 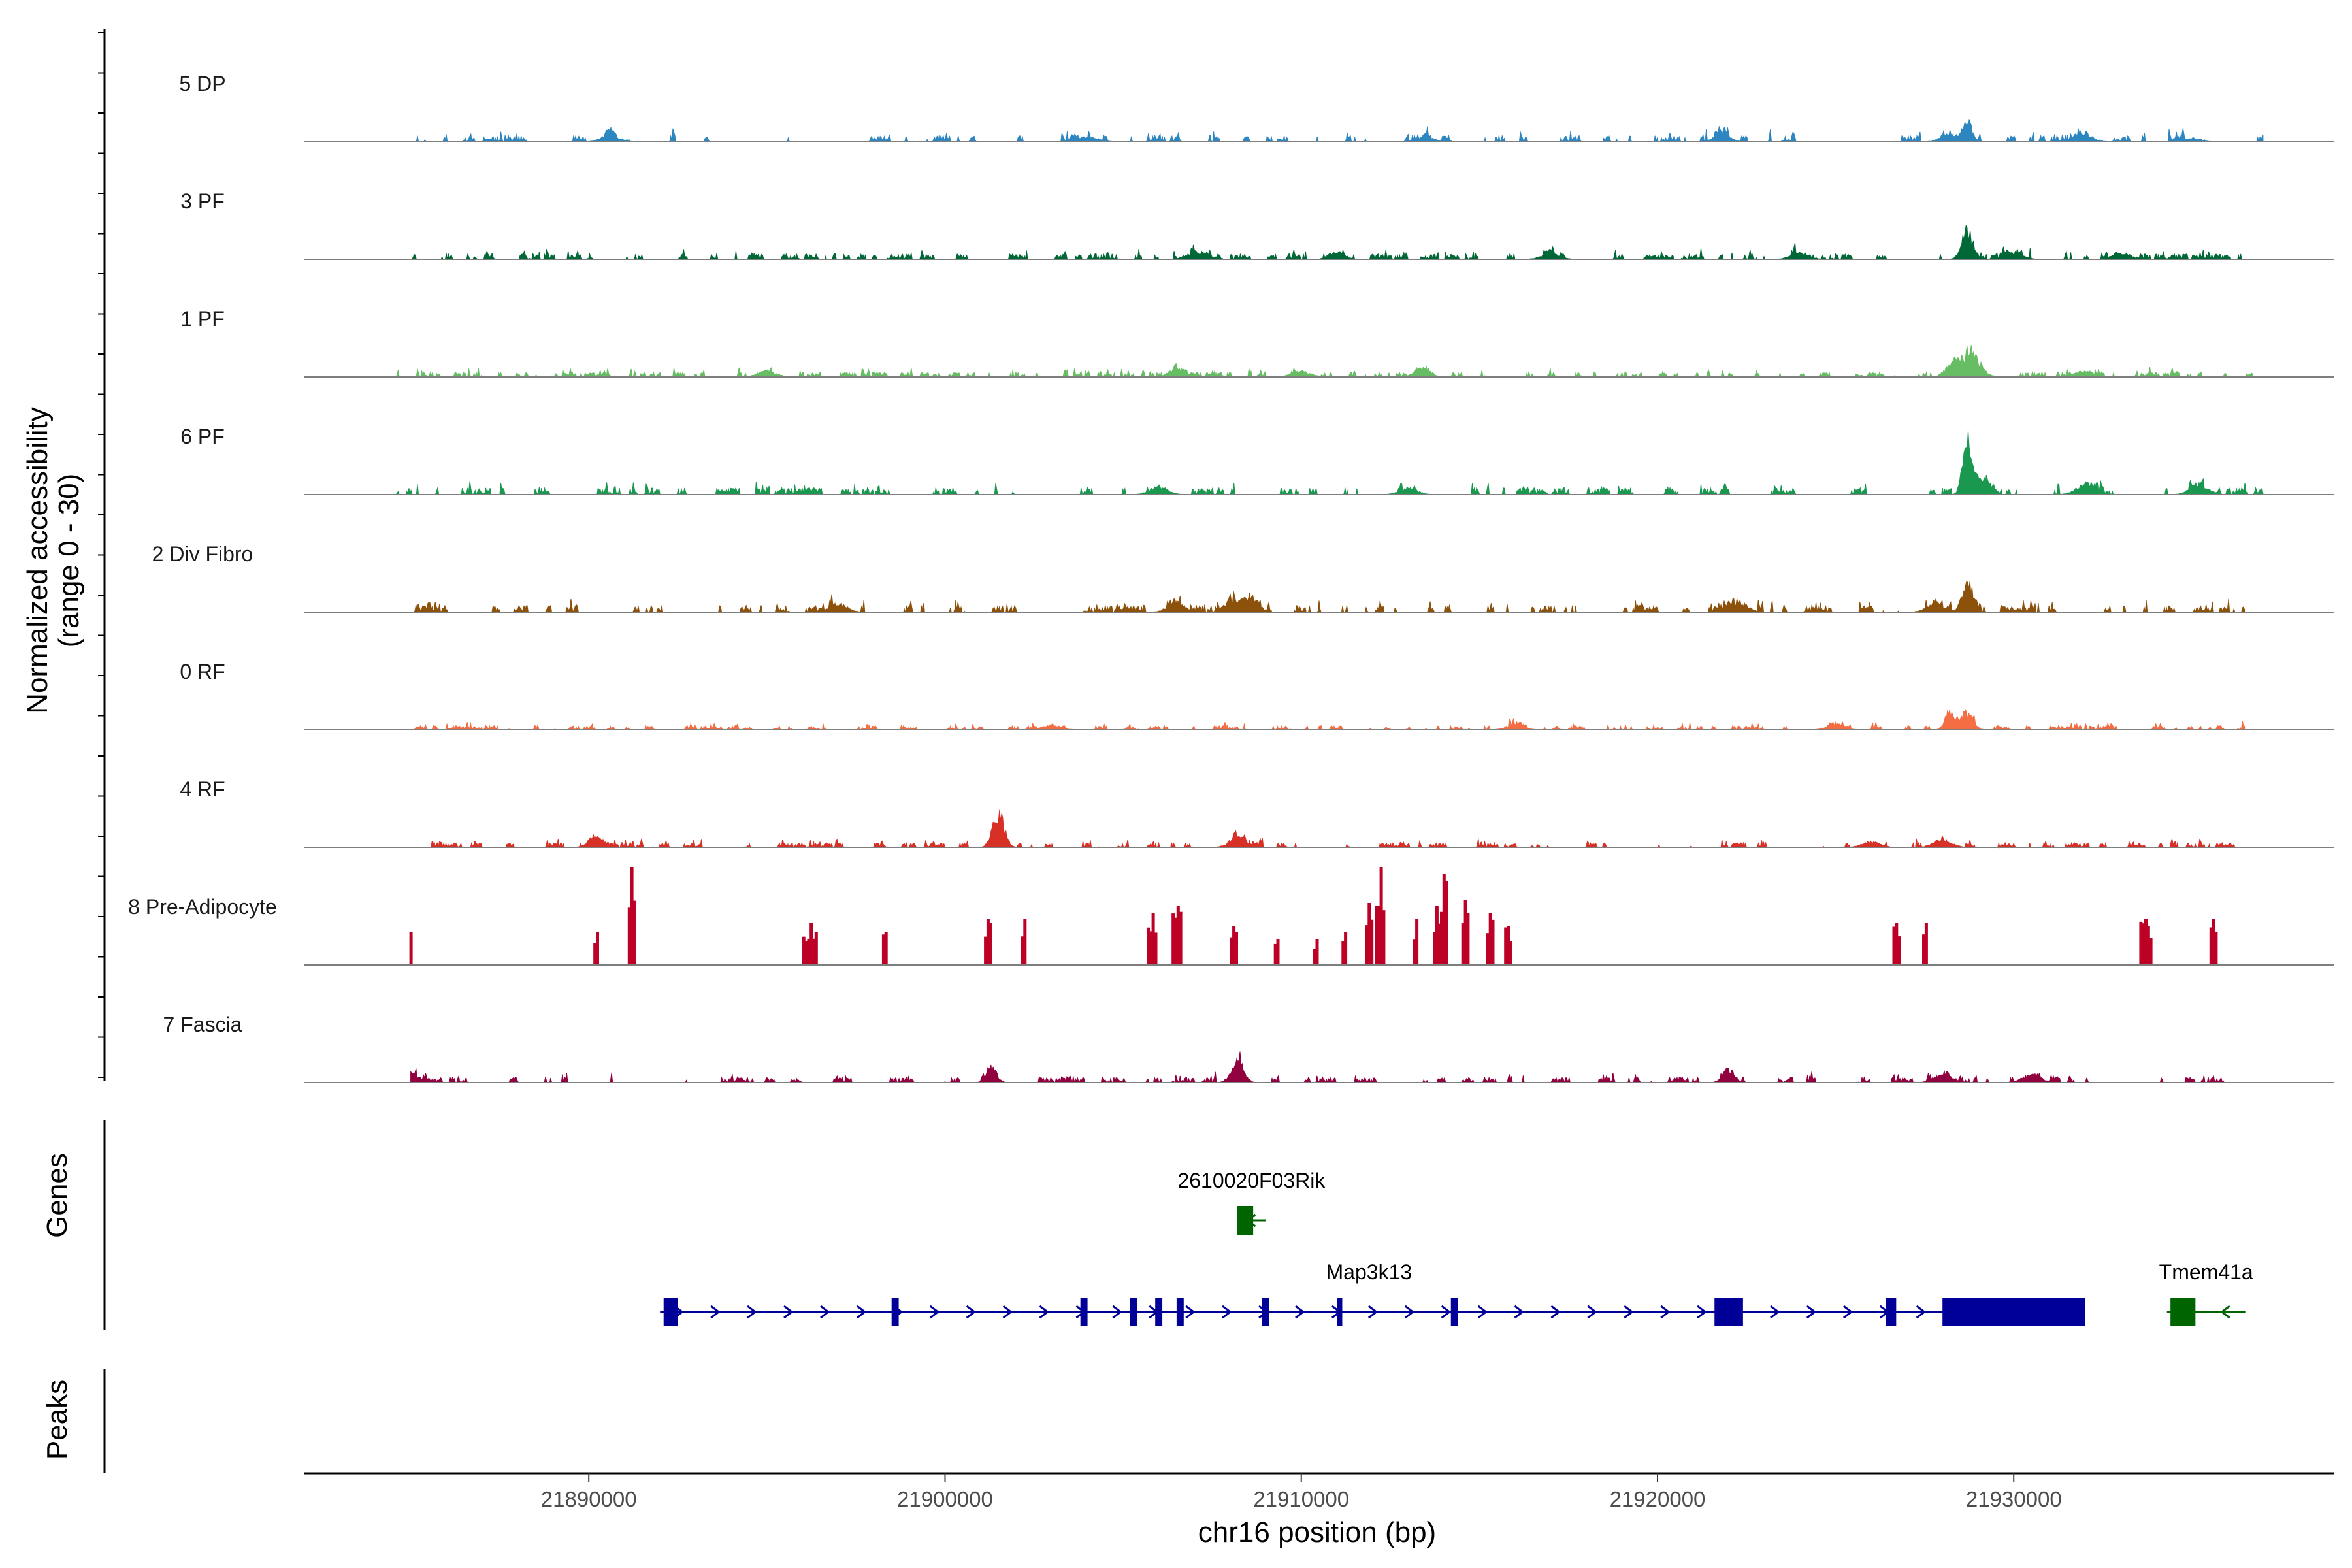 What do you see at coordinates (202, 789) in the screenshot?
I see `track-label: 4 RF` at bounding box center [202, 789].